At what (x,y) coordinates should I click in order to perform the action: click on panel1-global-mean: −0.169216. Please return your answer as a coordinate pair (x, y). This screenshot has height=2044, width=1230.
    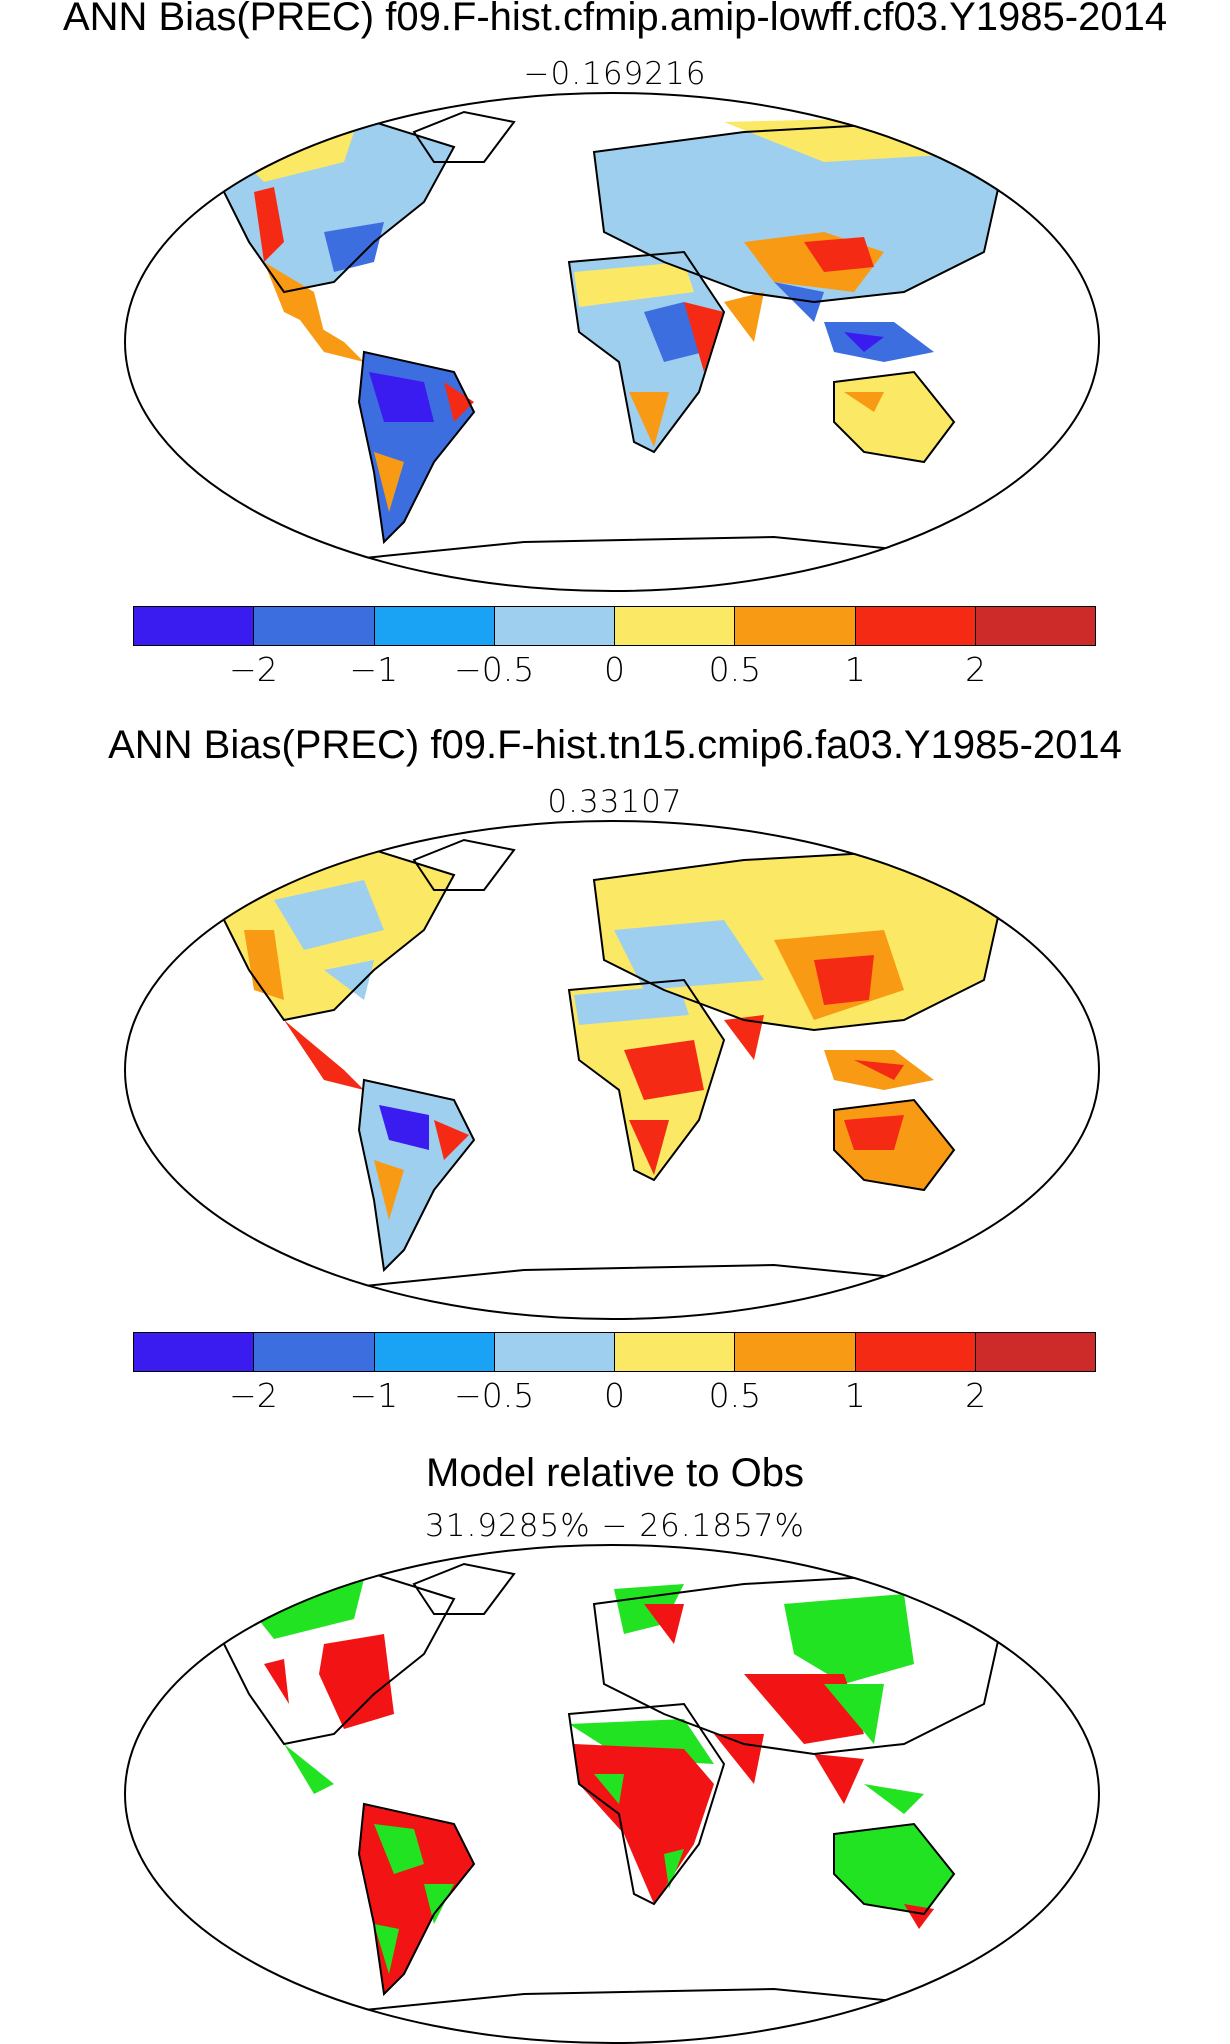
    Looking at the image, I should click on (615, 74).